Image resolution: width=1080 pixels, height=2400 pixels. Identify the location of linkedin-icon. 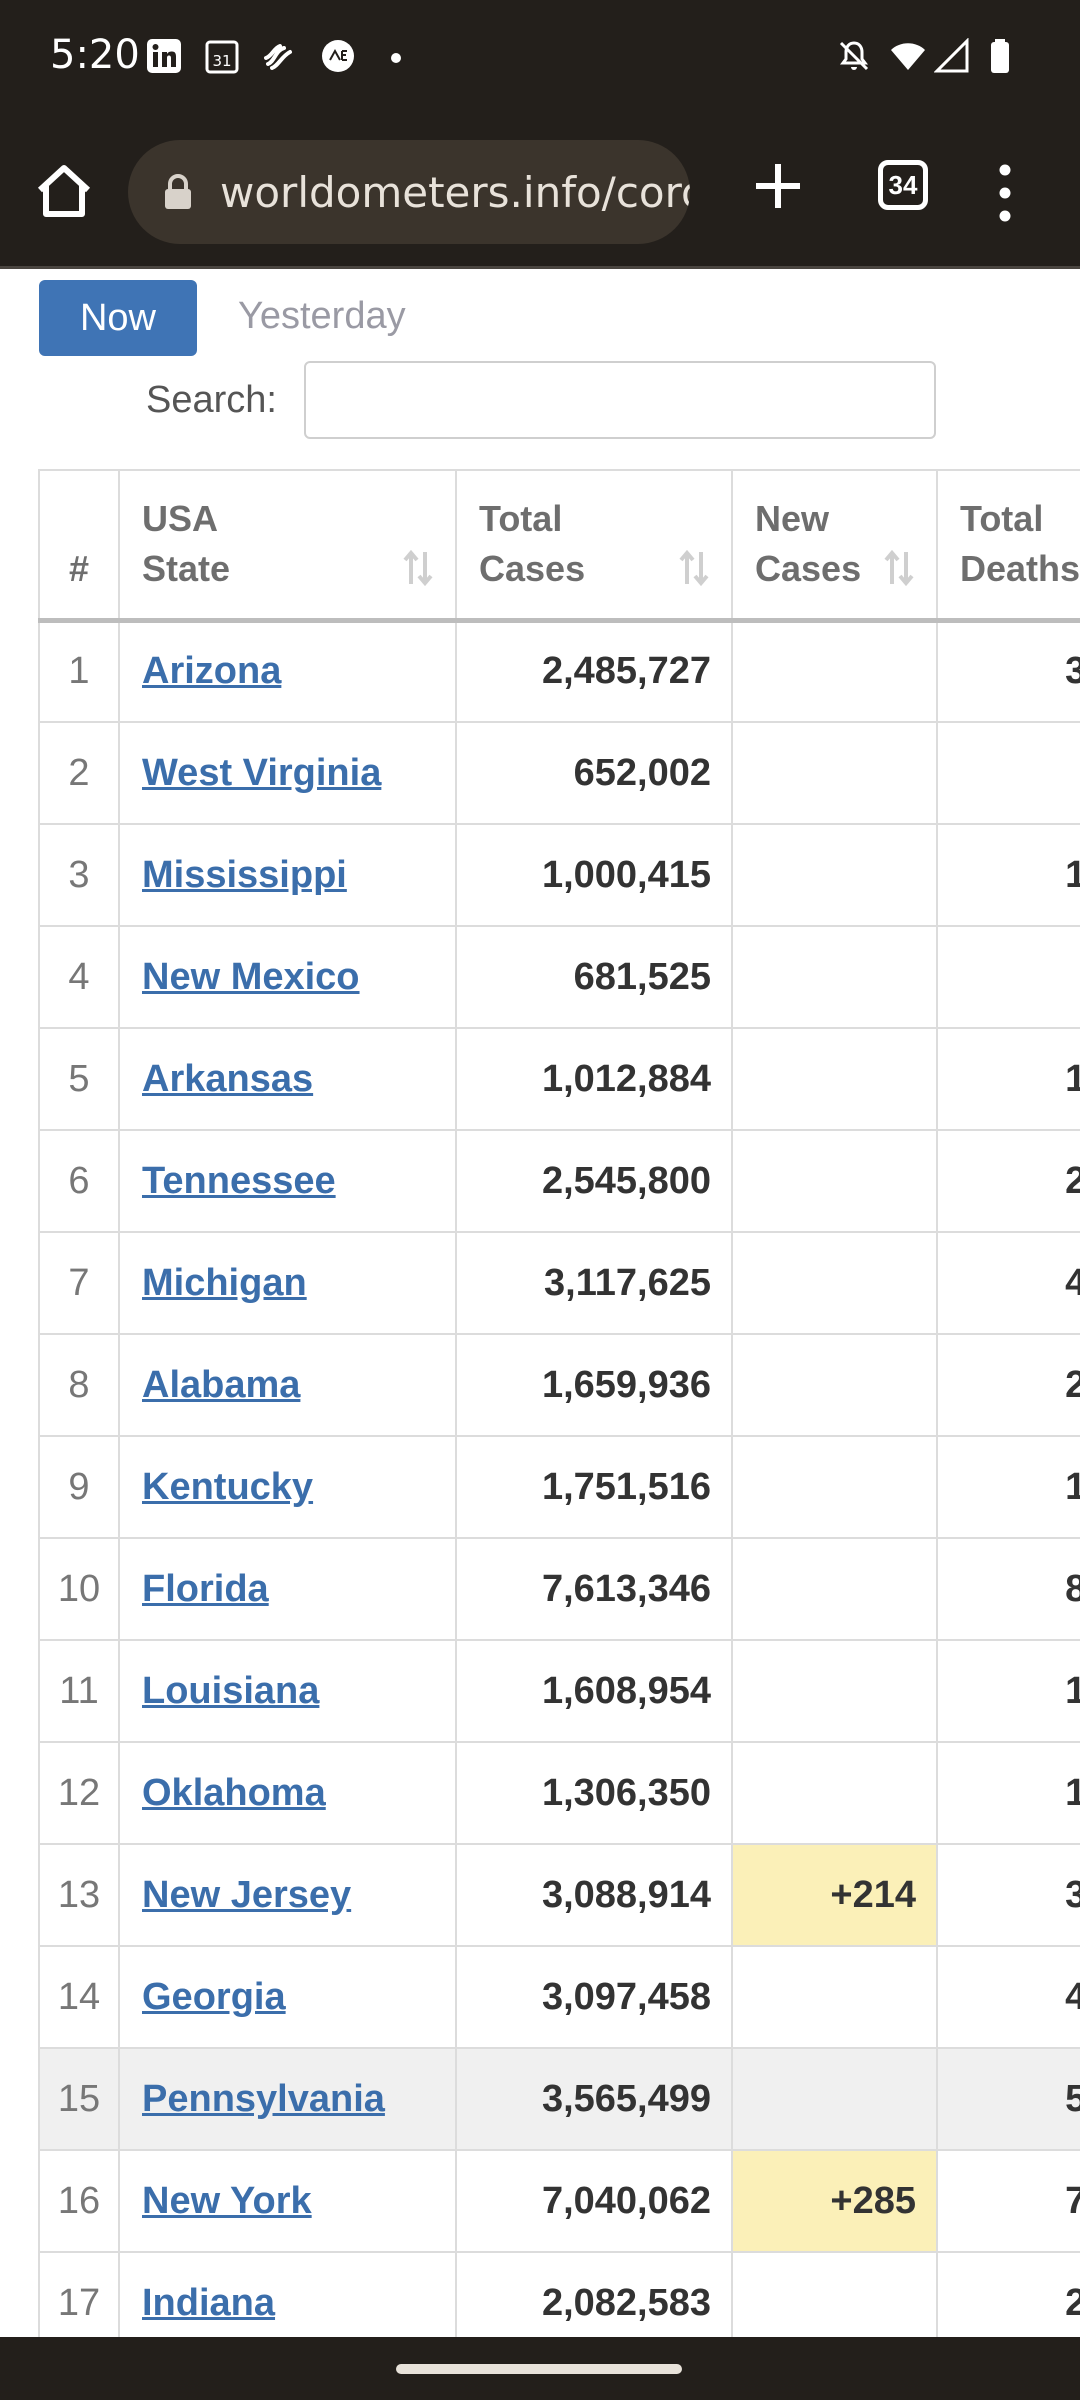
(164, 56).